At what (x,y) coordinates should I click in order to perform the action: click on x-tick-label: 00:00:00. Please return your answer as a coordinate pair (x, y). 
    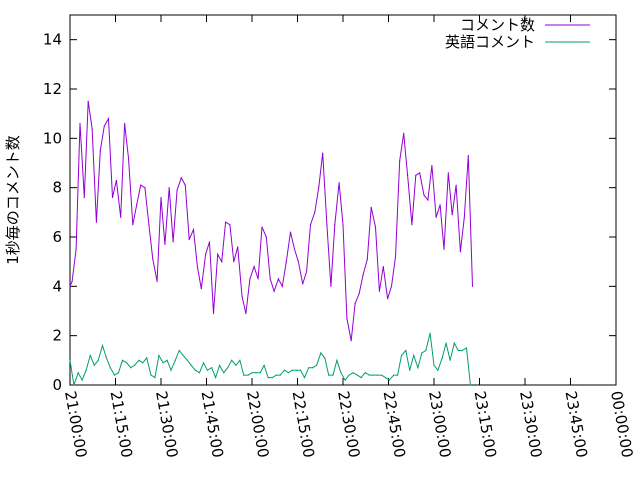
    Looking at the image, I should click on (621, 424).